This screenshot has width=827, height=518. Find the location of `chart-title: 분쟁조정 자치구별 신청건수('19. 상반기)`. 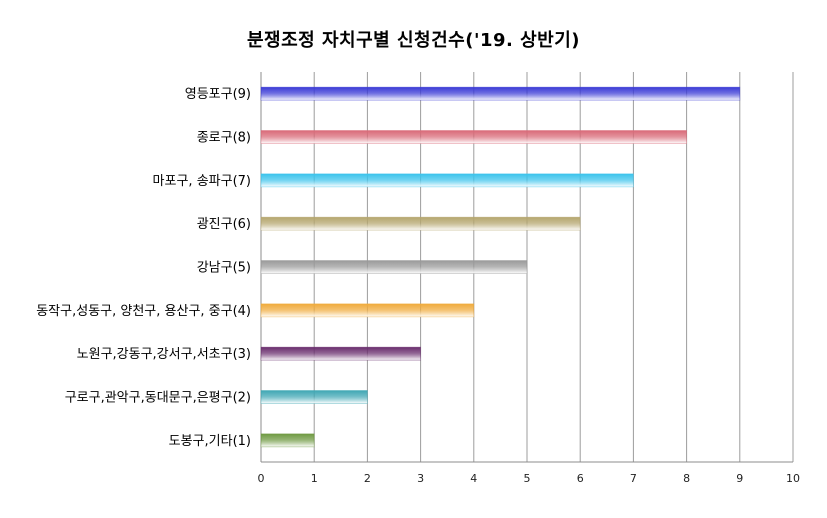

chart-title: 분쟁조정 자치구별 신청건수('19. 상반기) is located at coordinates (413, 40).